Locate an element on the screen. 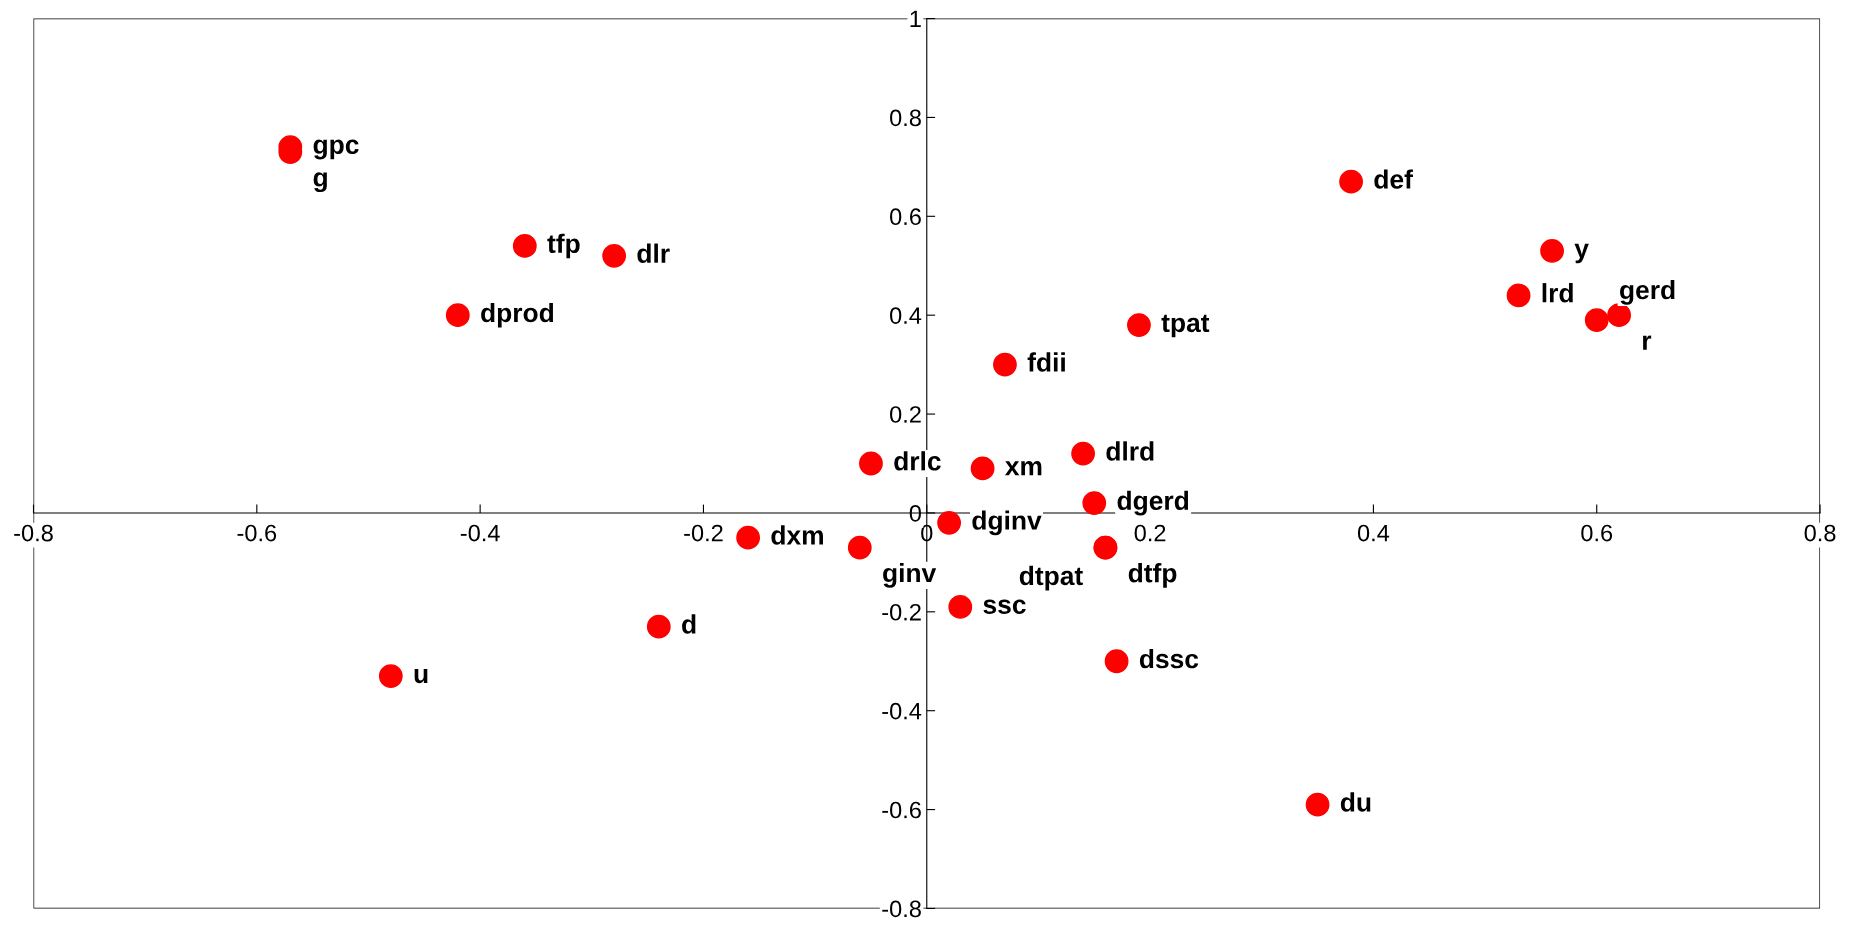  y-tick-label: 0.8 is located at coordinates (905, 118).